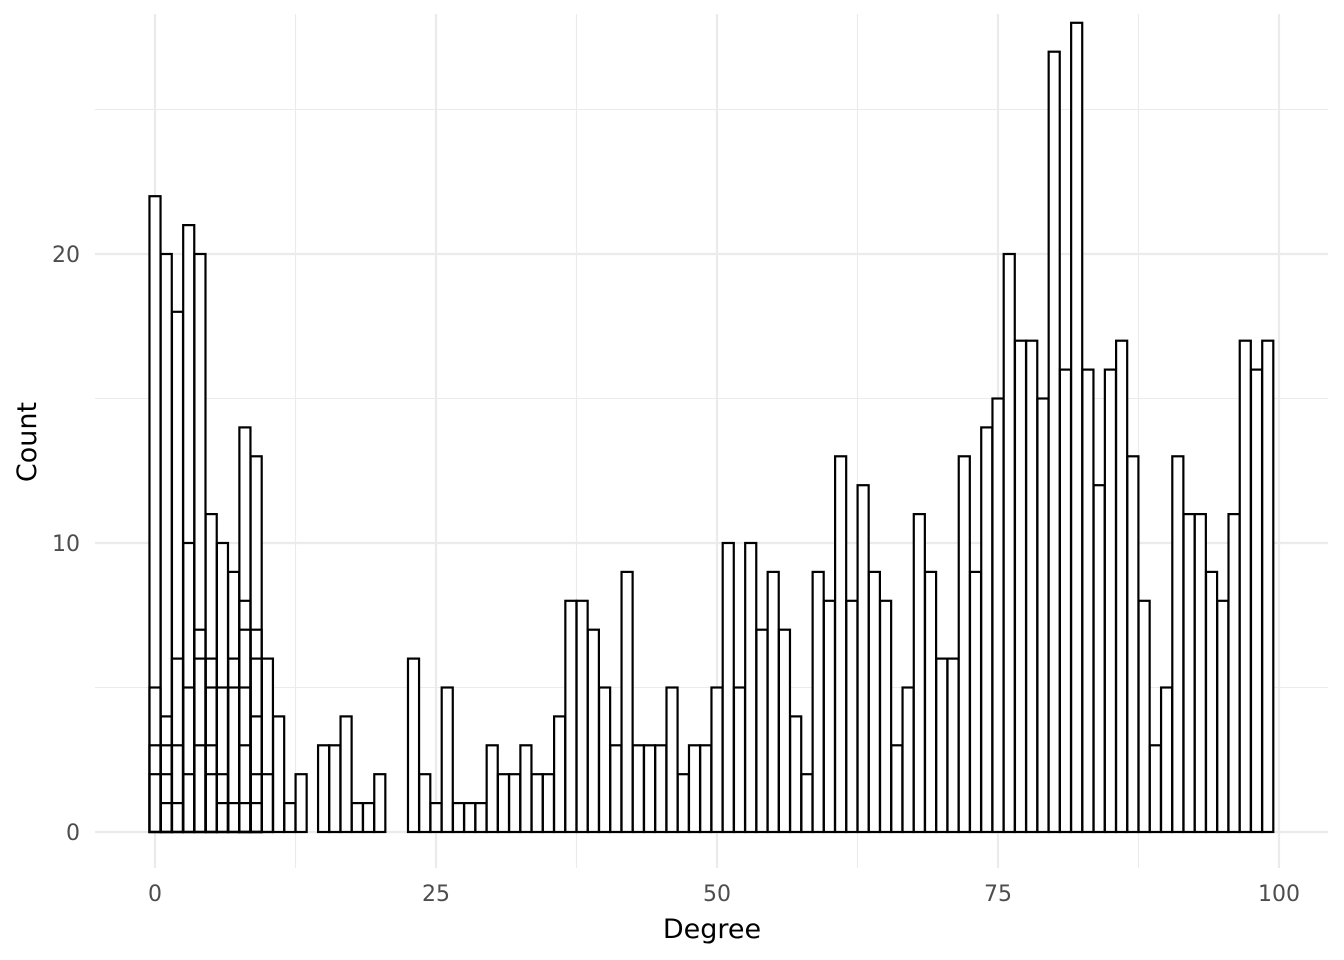 The height and width of the screenshot is (960, 1344). I want to click on y-tick-label: 10, so click(66, 544).